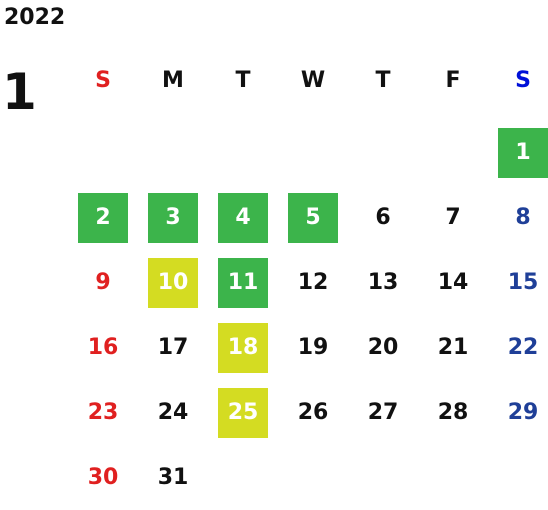  Describe the element at coordinates (313, 80) in the screenshot. I see `weekday-label: W` at that location.